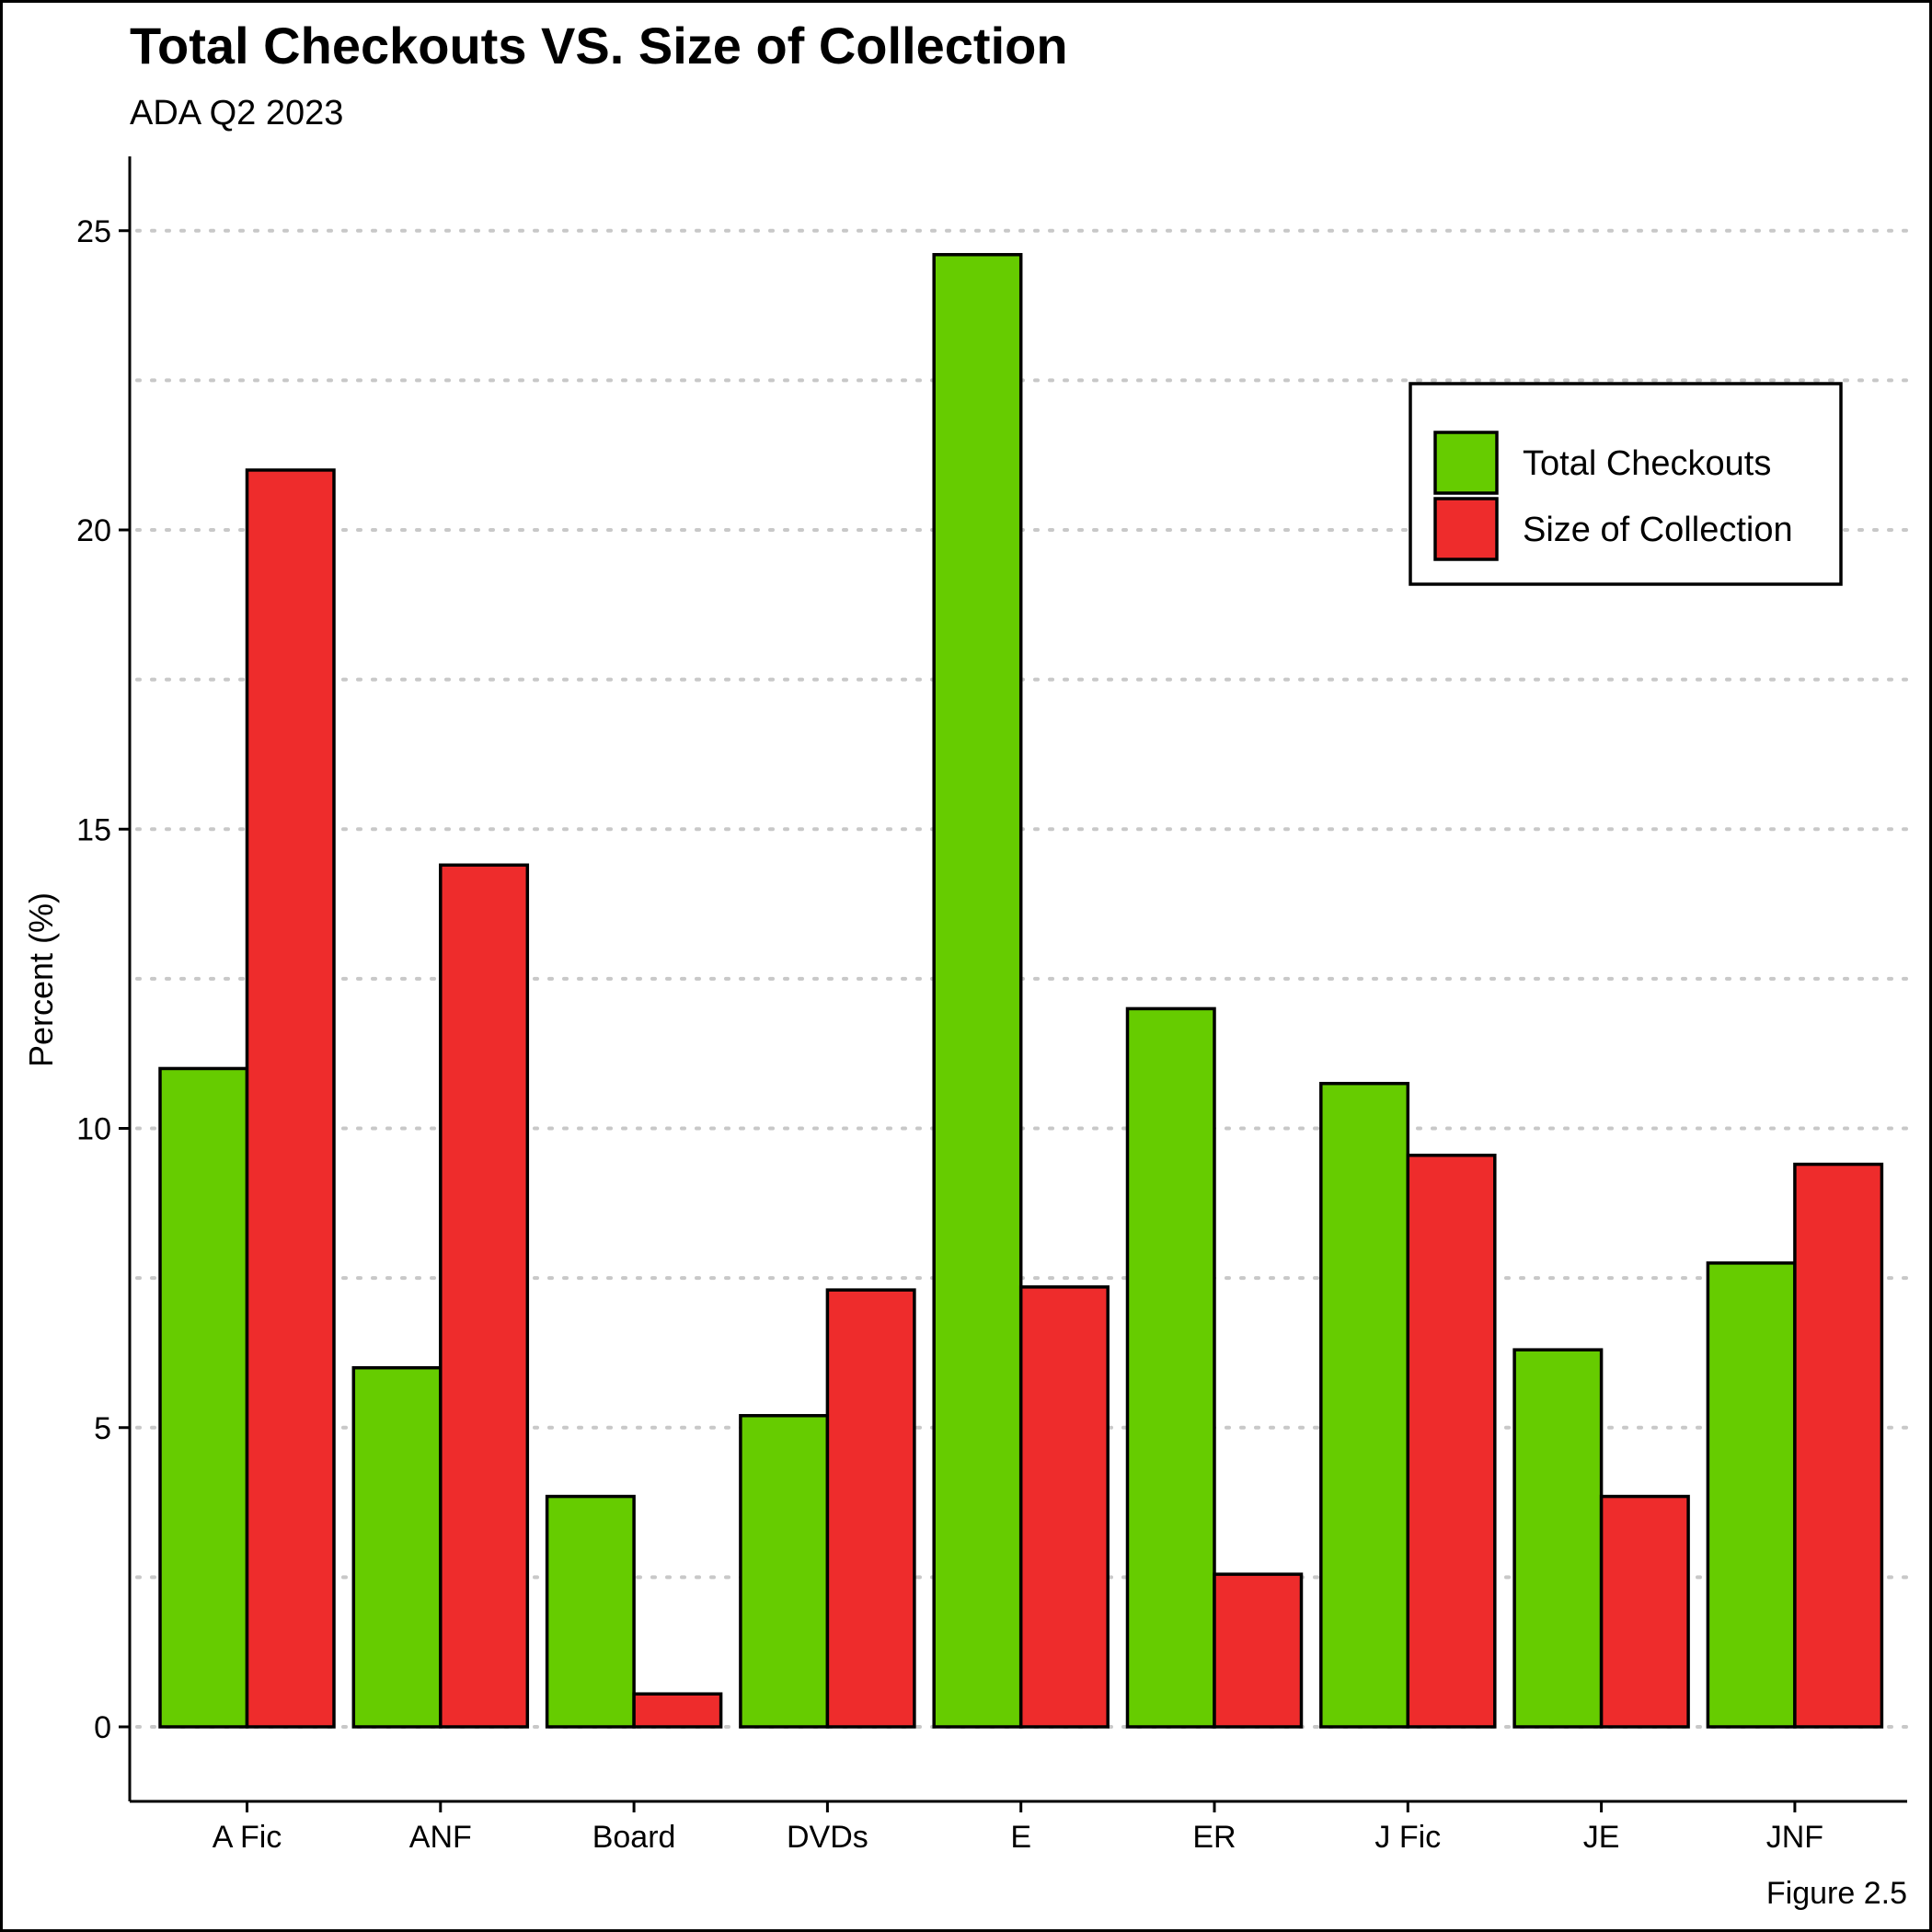 This screenshot has height=1932, width=1932. Describe the element at coordinates (1170, 1367) in the screenshot. I see `bar-total-checkouts-er` at that location.